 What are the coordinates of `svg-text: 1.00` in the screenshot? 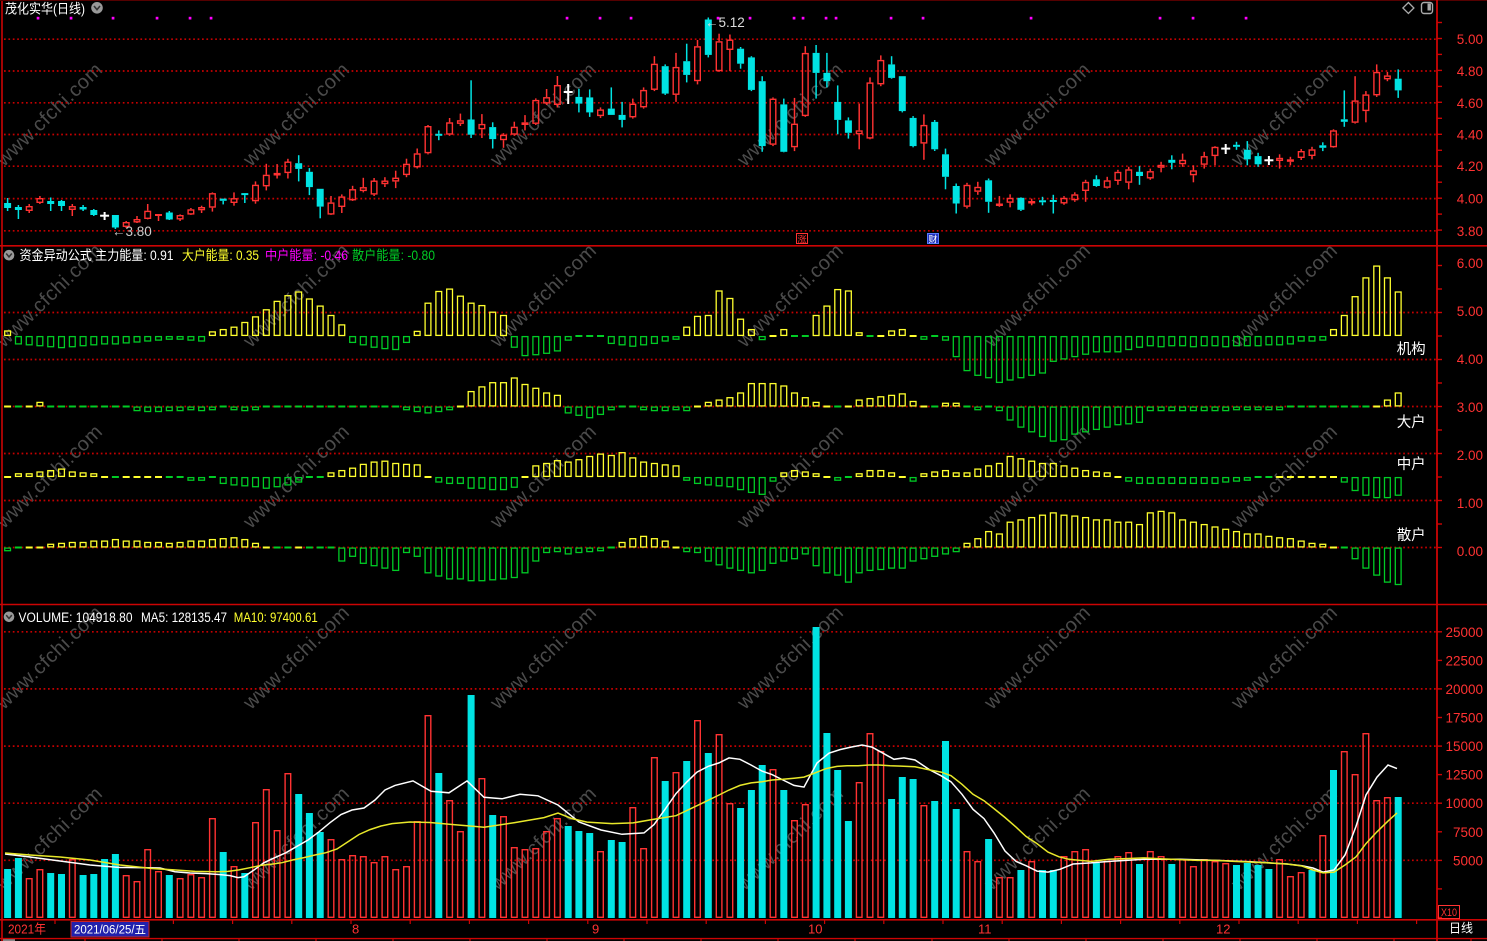 It's located at (1470, 503).